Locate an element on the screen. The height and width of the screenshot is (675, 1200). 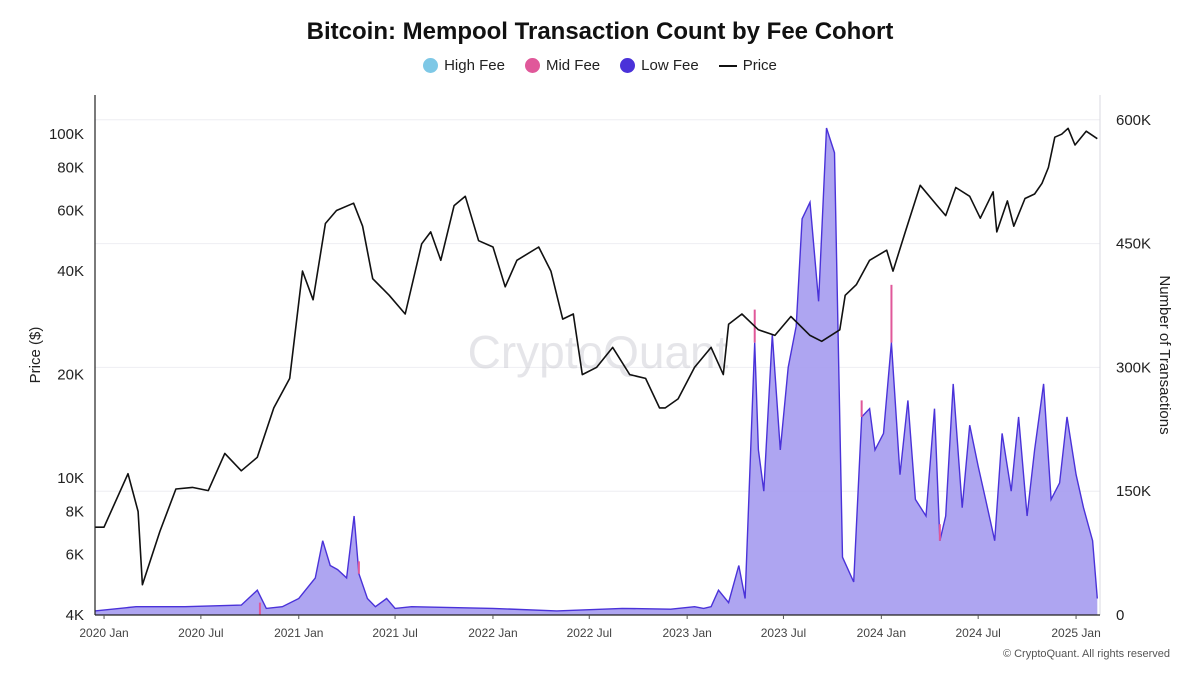
x-tick-label: 2021 Jan is located at coordinates (298, 633).